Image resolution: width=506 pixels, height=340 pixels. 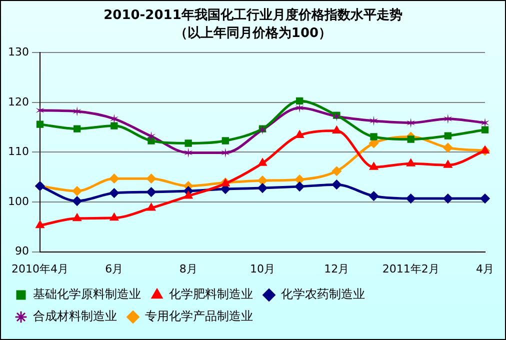 What do you see at coordinates (87, 294) in the screenshot?
I see `legend-label: 基础化学原料制造业` at bounding box center [87, 294].